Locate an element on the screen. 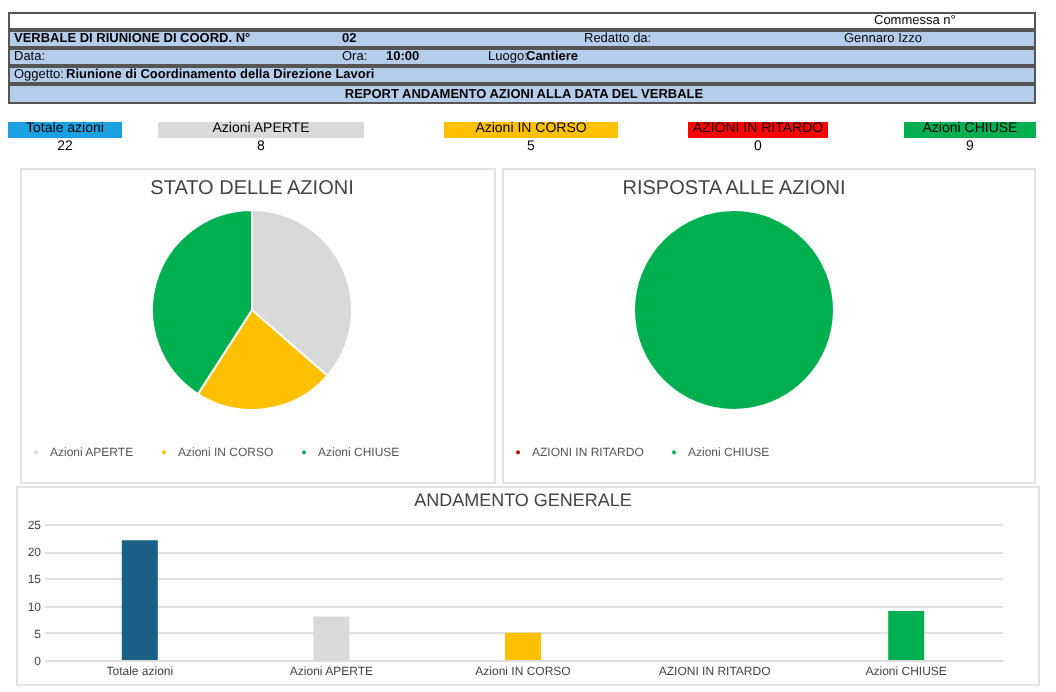  chart-title: ANDAMENTO GENERALE is located at coordinates (523, 500).